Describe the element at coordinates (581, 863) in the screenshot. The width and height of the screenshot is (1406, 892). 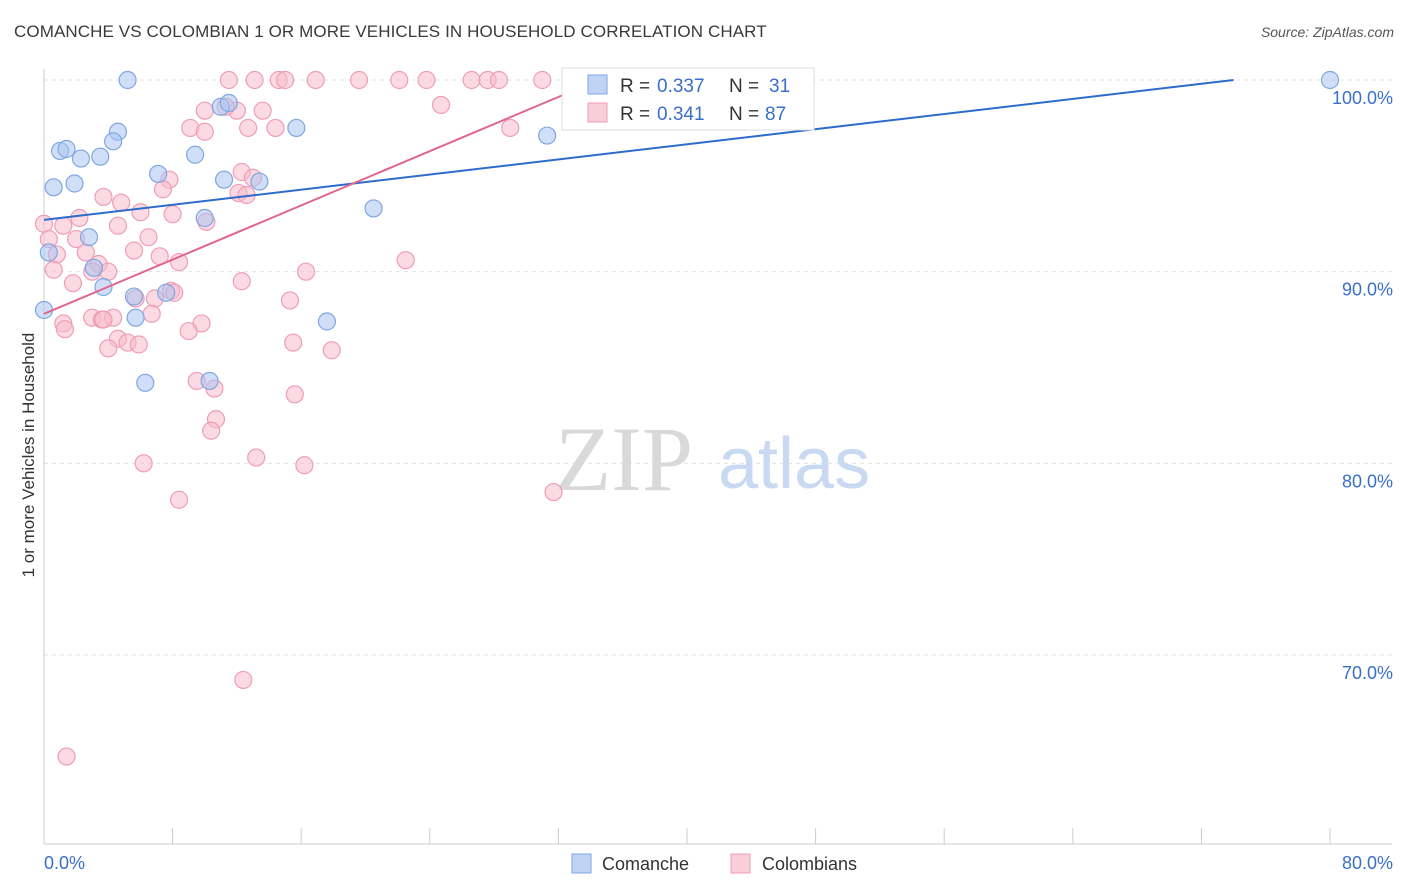
I see `legend-swatch-comanche` at that location.